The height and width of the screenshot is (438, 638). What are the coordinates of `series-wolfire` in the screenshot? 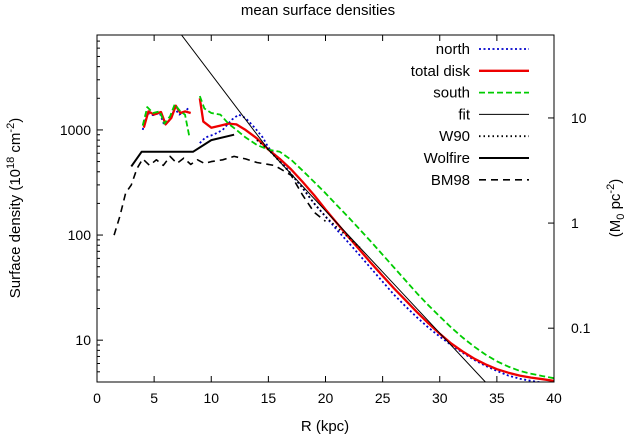 It's located at (182, 150).